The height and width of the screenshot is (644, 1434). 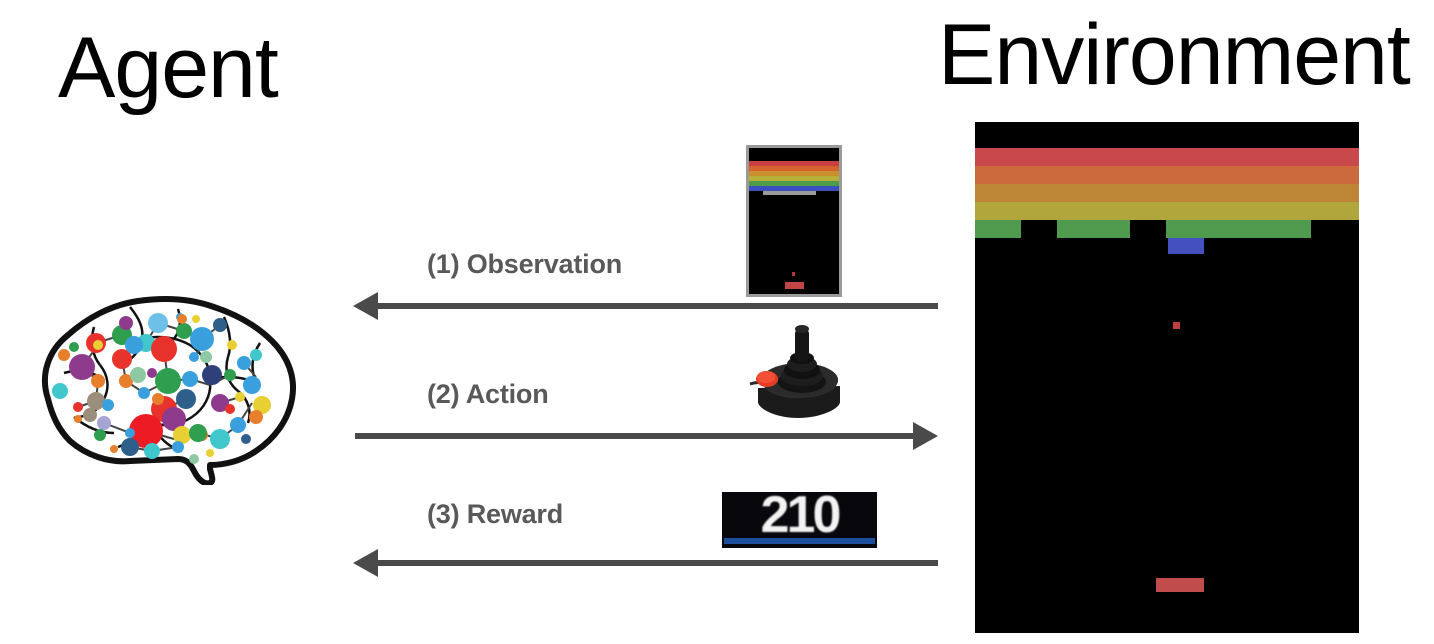 I want to click on thumb-brick-row-orange, so click(x=794, y=168).